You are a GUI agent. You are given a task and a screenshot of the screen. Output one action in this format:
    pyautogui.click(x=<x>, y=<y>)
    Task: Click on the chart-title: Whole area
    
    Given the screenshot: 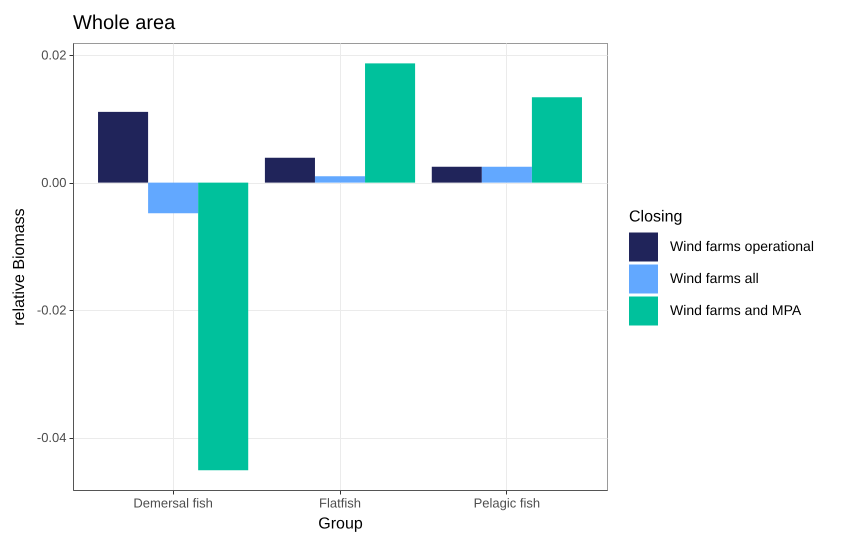 What is the action you would take?
    pyautogui.click(x=124, y=23)
    